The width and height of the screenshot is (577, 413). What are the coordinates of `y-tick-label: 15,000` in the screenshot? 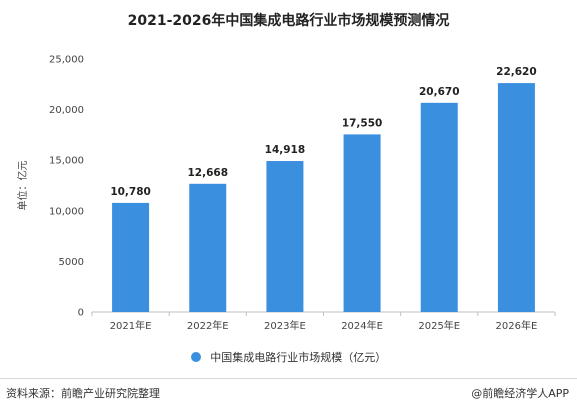 It's located at (66, 161).